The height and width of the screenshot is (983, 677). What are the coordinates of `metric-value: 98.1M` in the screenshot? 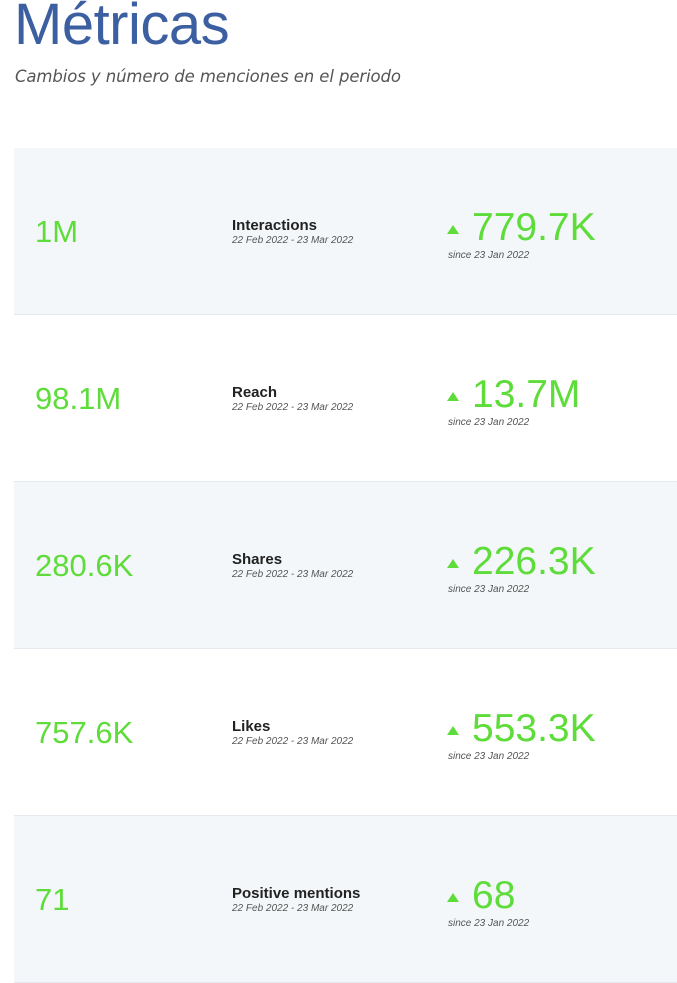 It's located at (78, 398).